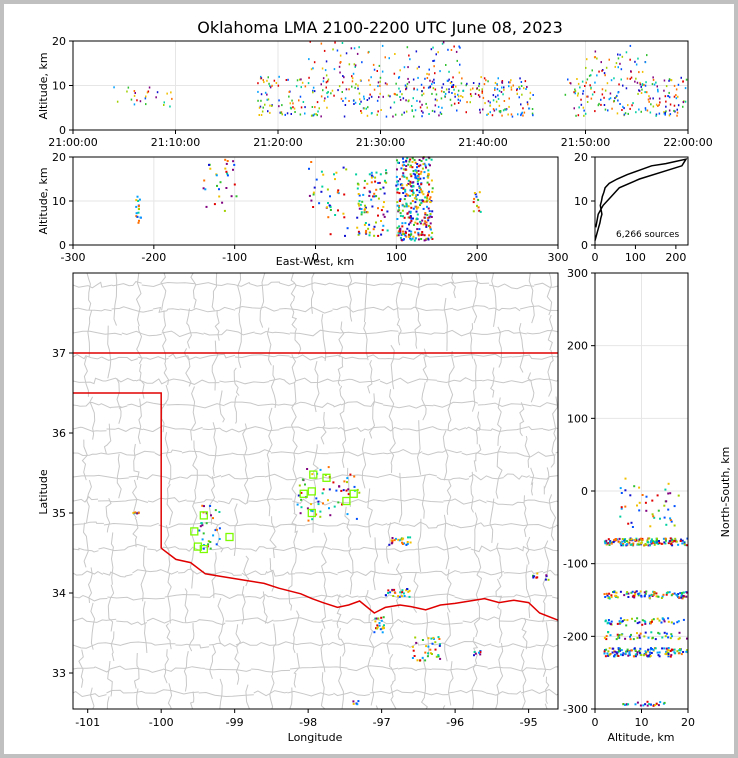 This screenshot has width=738, height=758. I want to click on lma-station-marker, so click(194, 531).